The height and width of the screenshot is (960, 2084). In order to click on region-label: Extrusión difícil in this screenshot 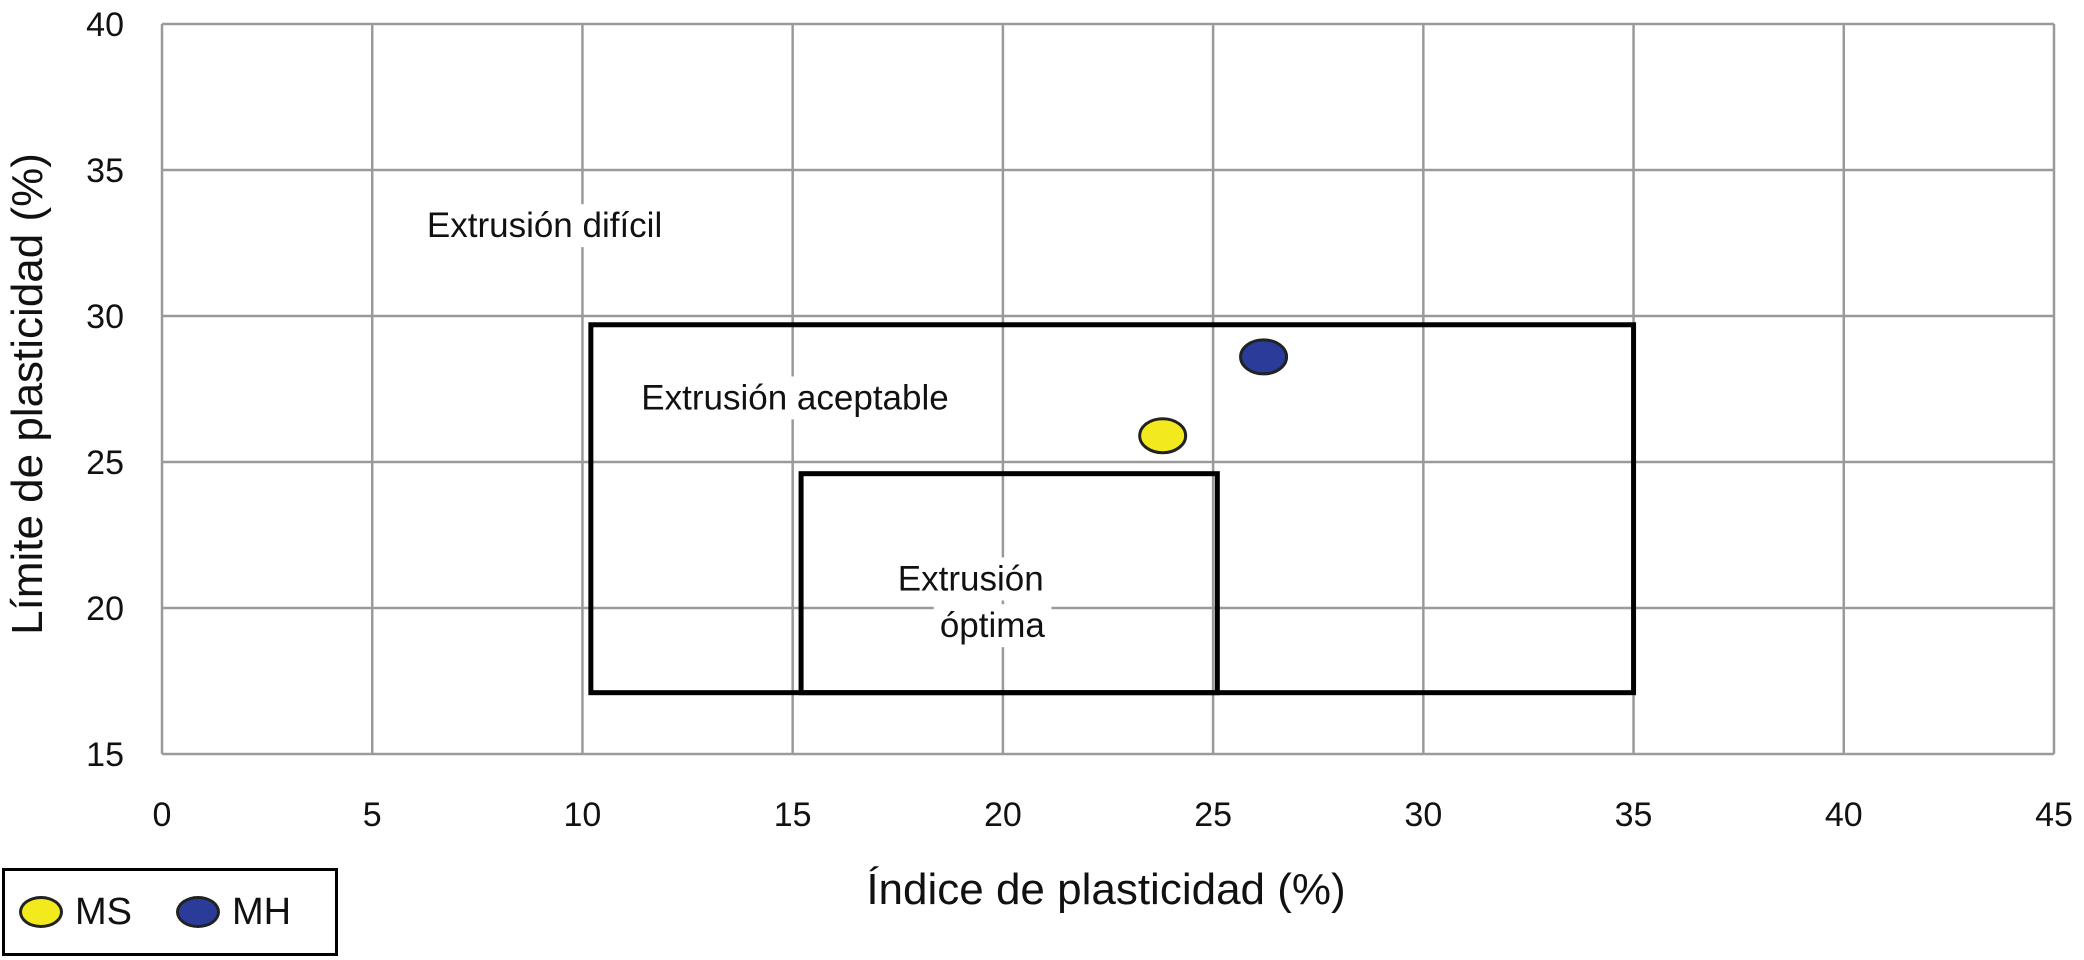, I will do `click(544, 225)`.